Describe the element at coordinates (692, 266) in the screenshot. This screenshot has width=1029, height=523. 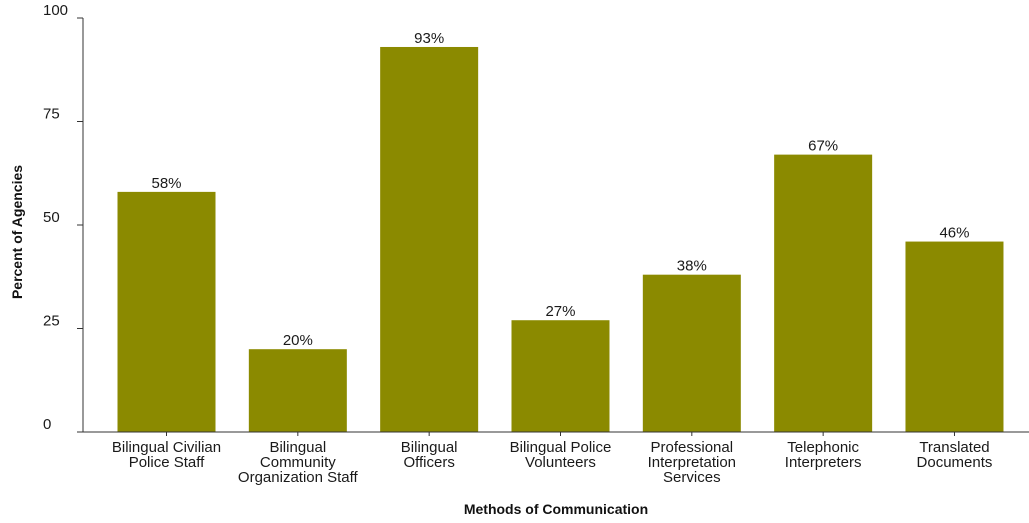
I see `bar-data-label: 38%` at that location.